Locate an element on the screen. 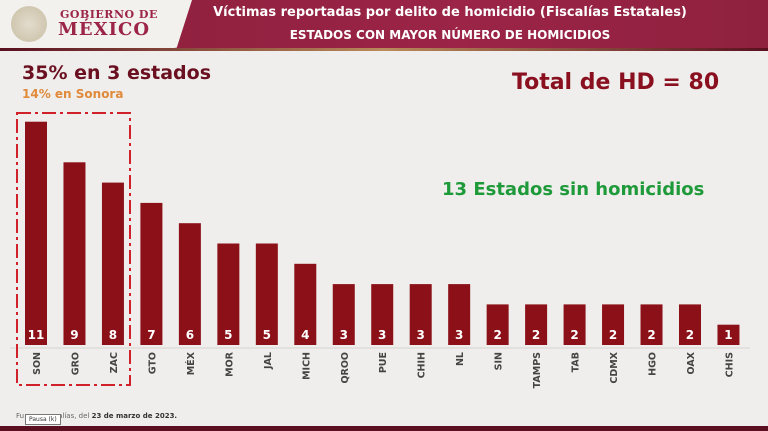  total-annotation: Total de HD = 80 is located at coordinates (616, 82).